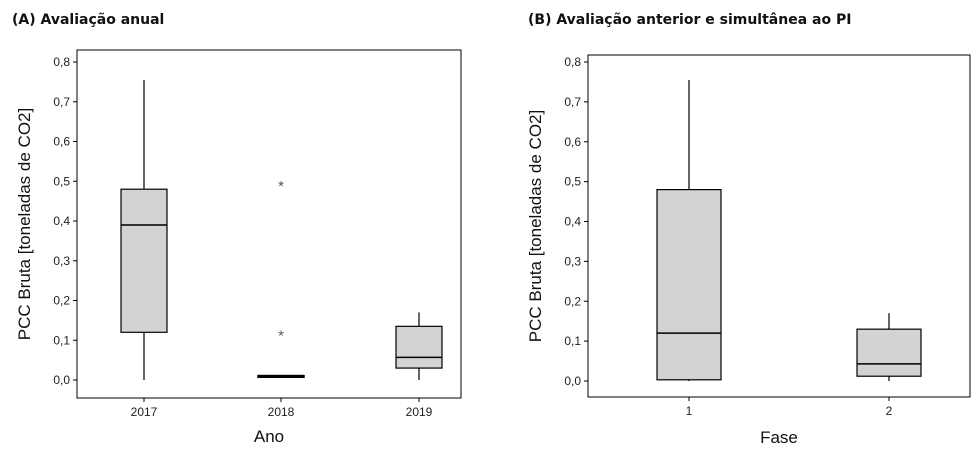 This screenshot has height=451, width=979. I want to click on panel-a-y-tick-label: 0,6, so click(61, 142).